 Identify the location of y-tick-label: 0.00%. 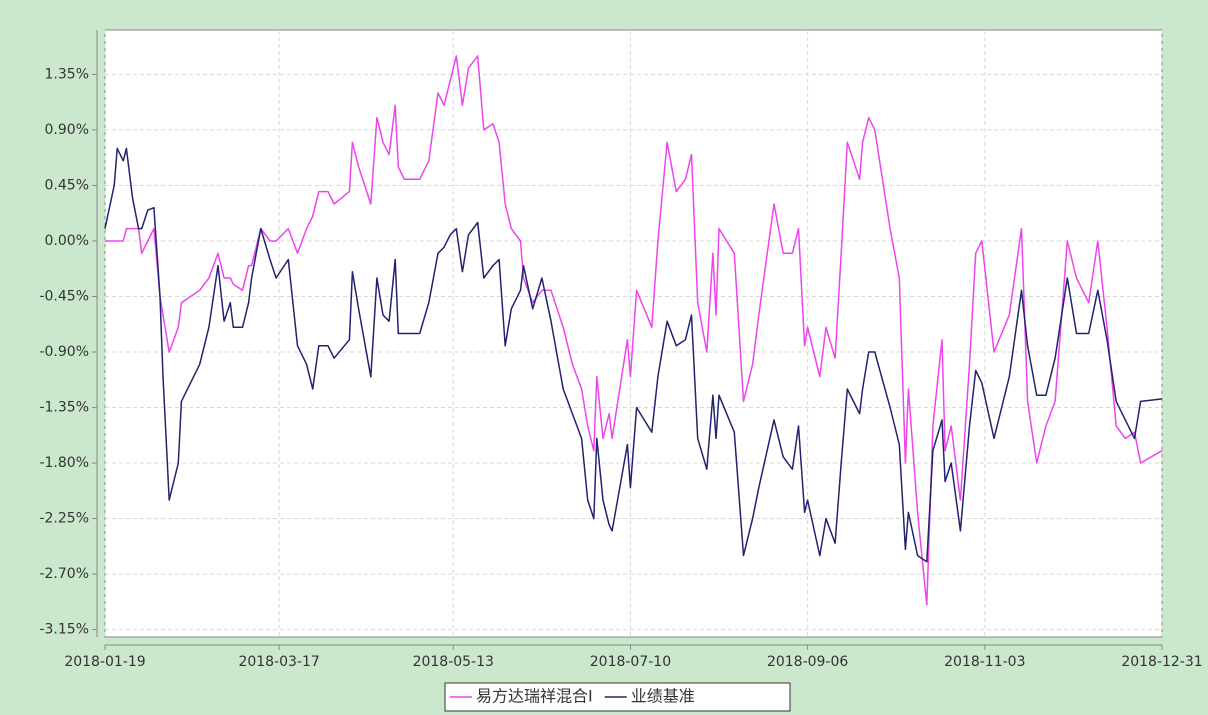
(67, 241).